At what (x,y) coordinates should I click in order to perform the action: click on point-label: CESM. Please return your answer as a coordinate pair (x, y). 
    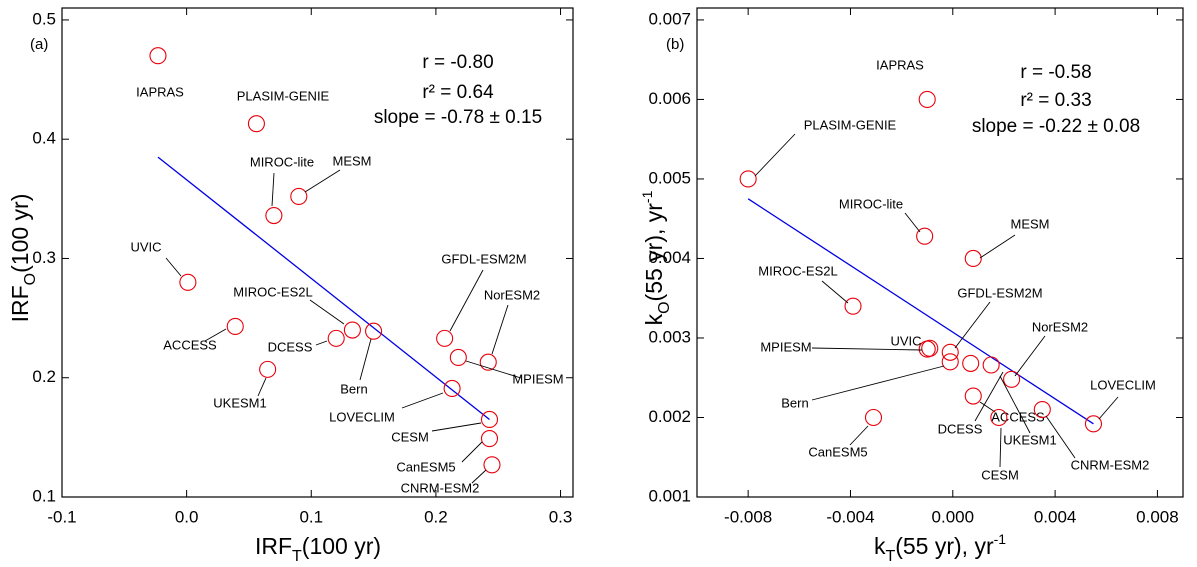
    Looking at the image, I should click on (1000, 474).